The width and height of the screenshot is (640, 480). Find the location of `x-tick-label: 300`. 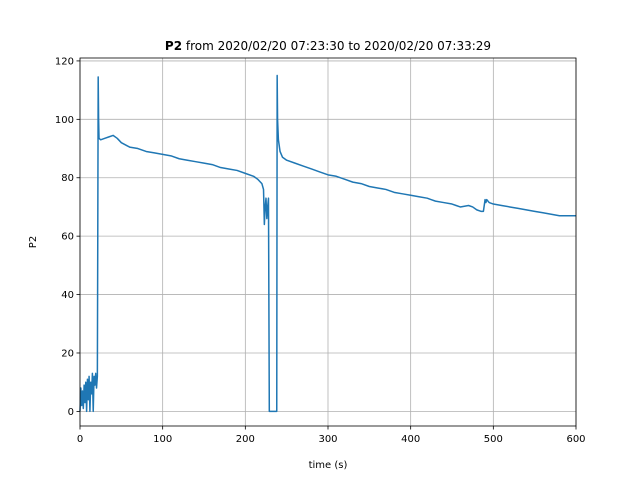

x-tick-label: 300 is located at coordinates (327, 439).